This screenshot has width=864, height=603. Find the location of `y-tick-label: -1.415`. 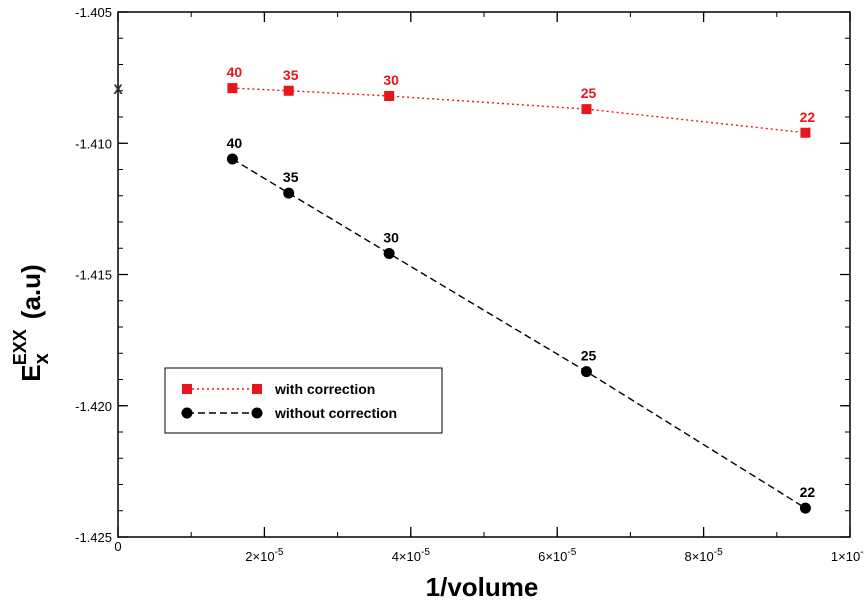

y-tick-label: -1.415 is located at coordinates (93, 275).